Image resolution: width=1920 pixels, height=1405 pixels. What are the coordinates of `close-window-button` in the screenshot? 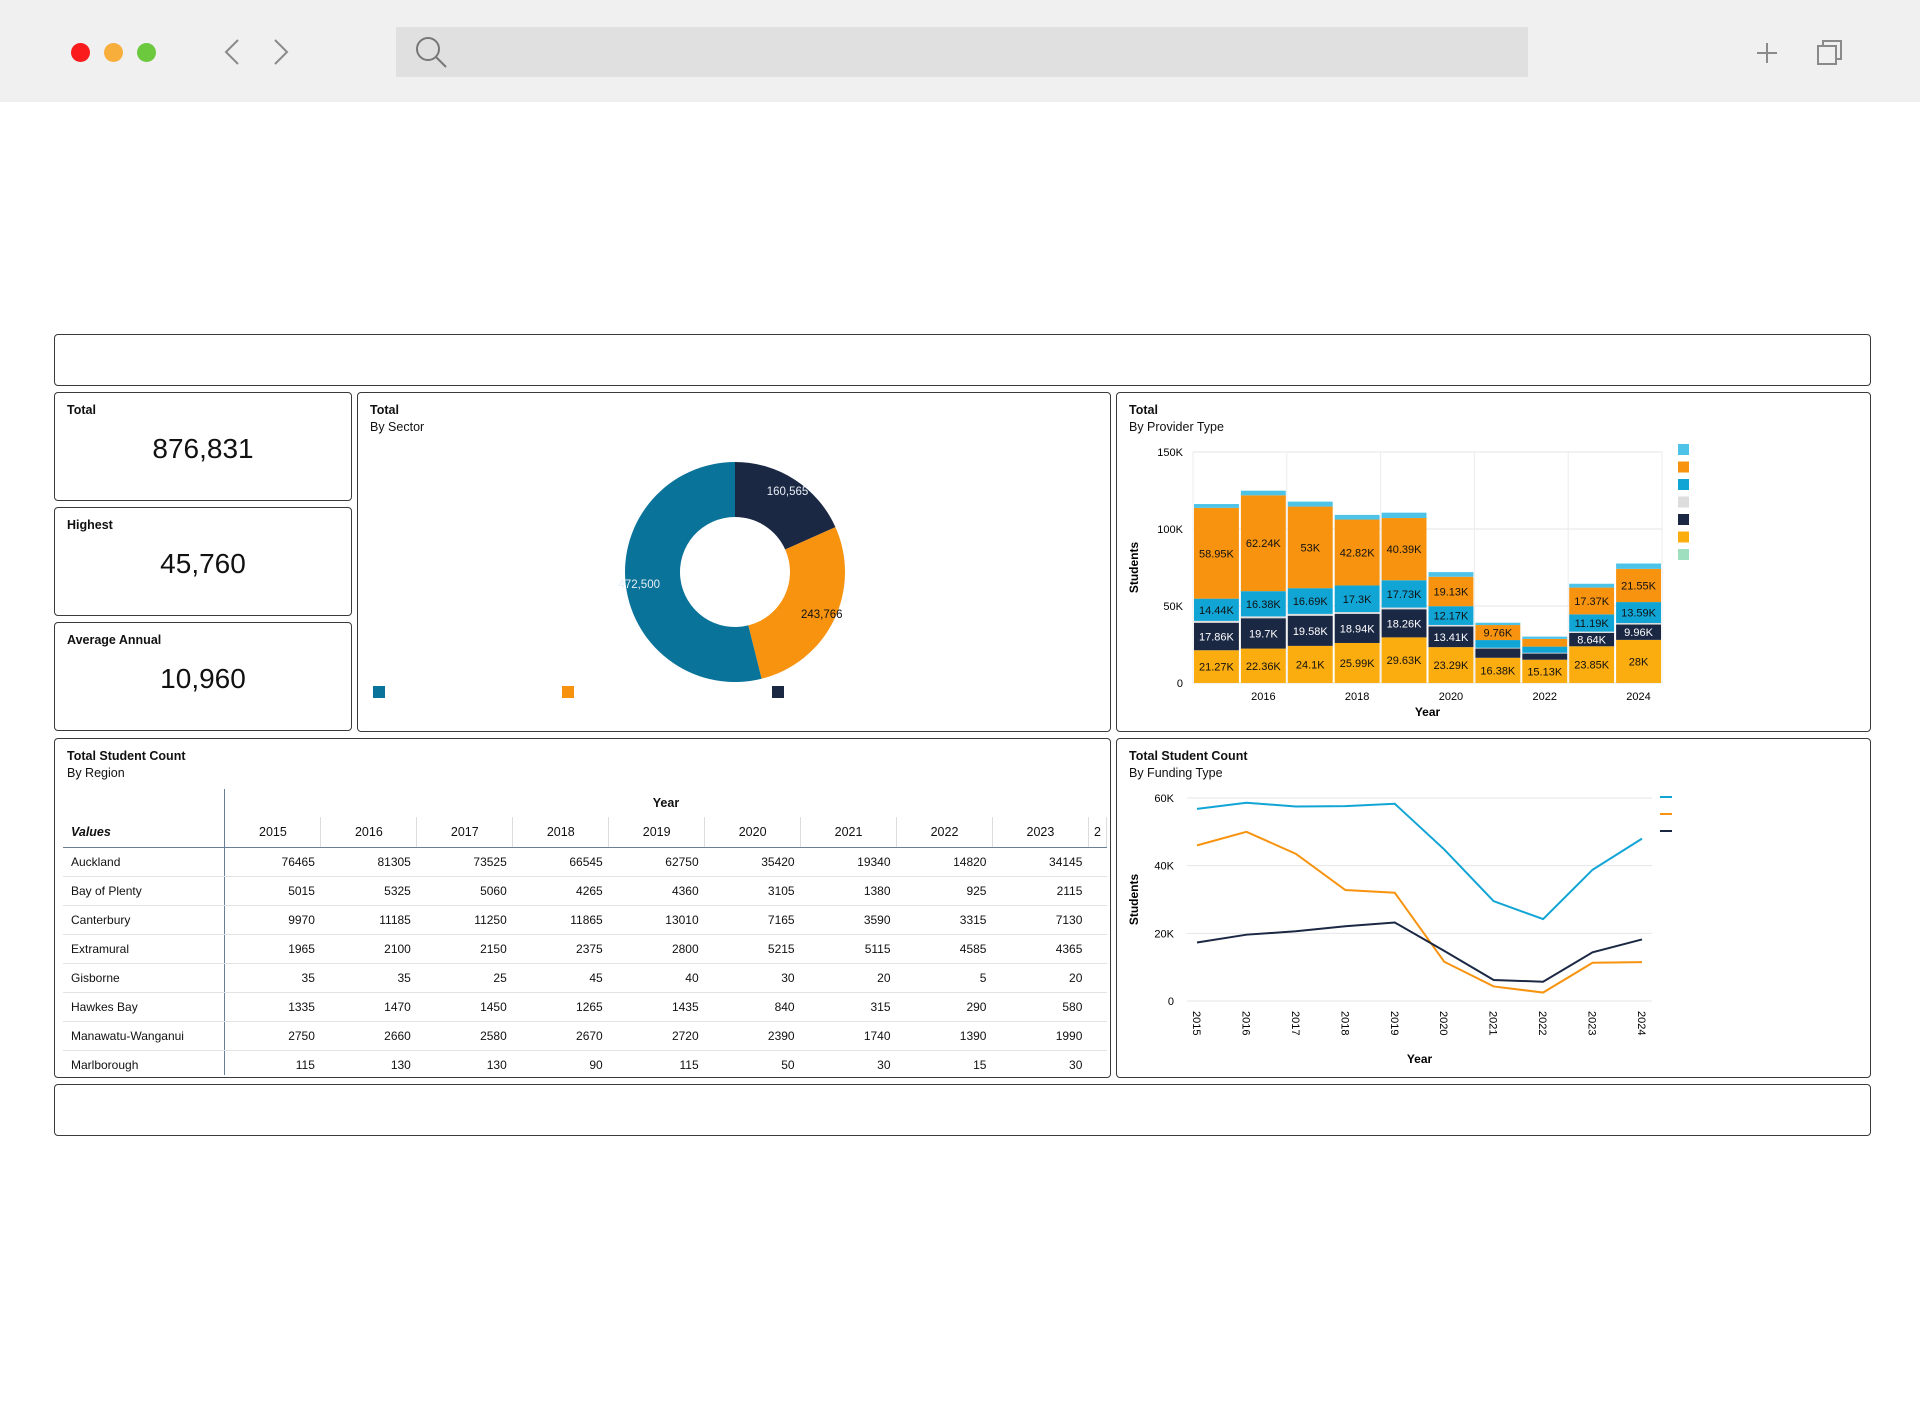 It's located at (80, 52).